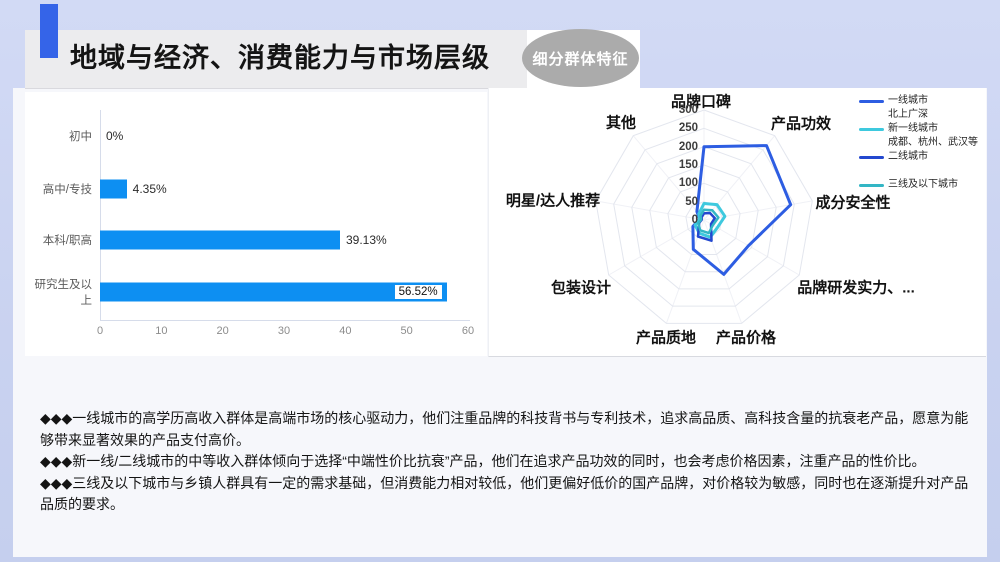 This screenshot has width=1000, height=562. Describe the element at coordinates (918, 108) in the screenshot. I see `legend-item: 一线城市 北上广深` at that location.